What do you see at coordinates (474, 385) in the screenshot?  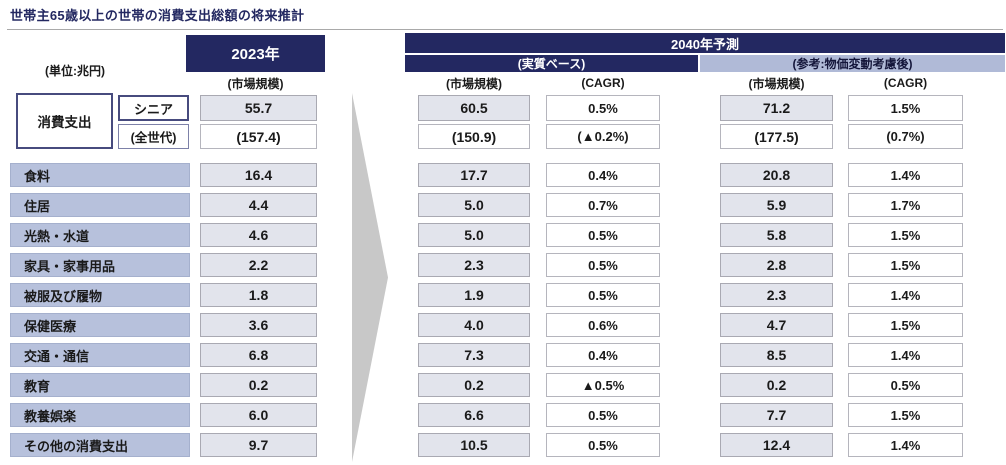 I see `value-real-market: 0.2` at bounding box center [474, 385].